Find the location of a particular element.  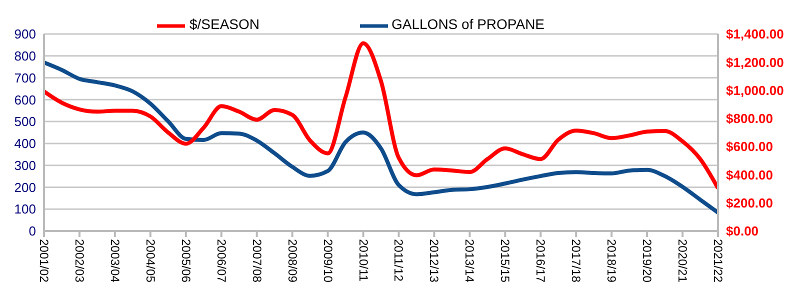

y2-tick-label: $400.00 is located at coordinates (749, 174).